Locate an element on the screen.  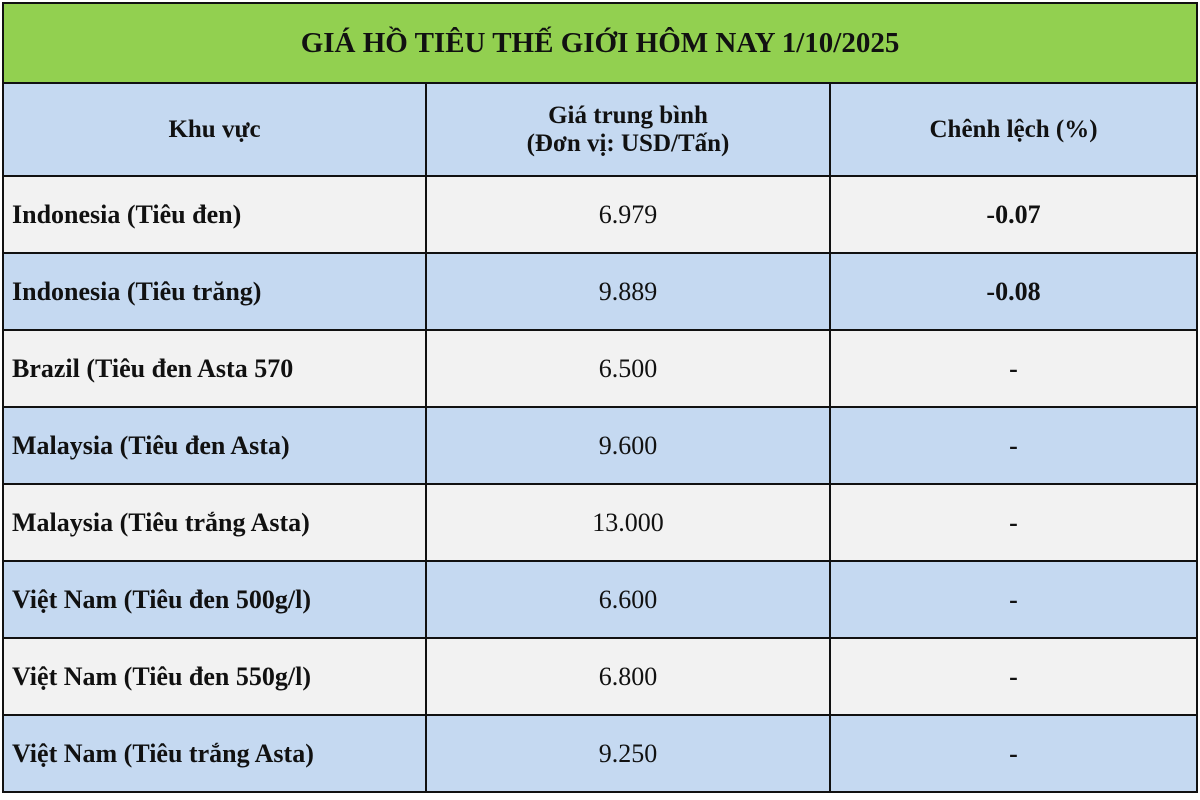
price-cell: 9.889 is located at coordinates (628, 291).